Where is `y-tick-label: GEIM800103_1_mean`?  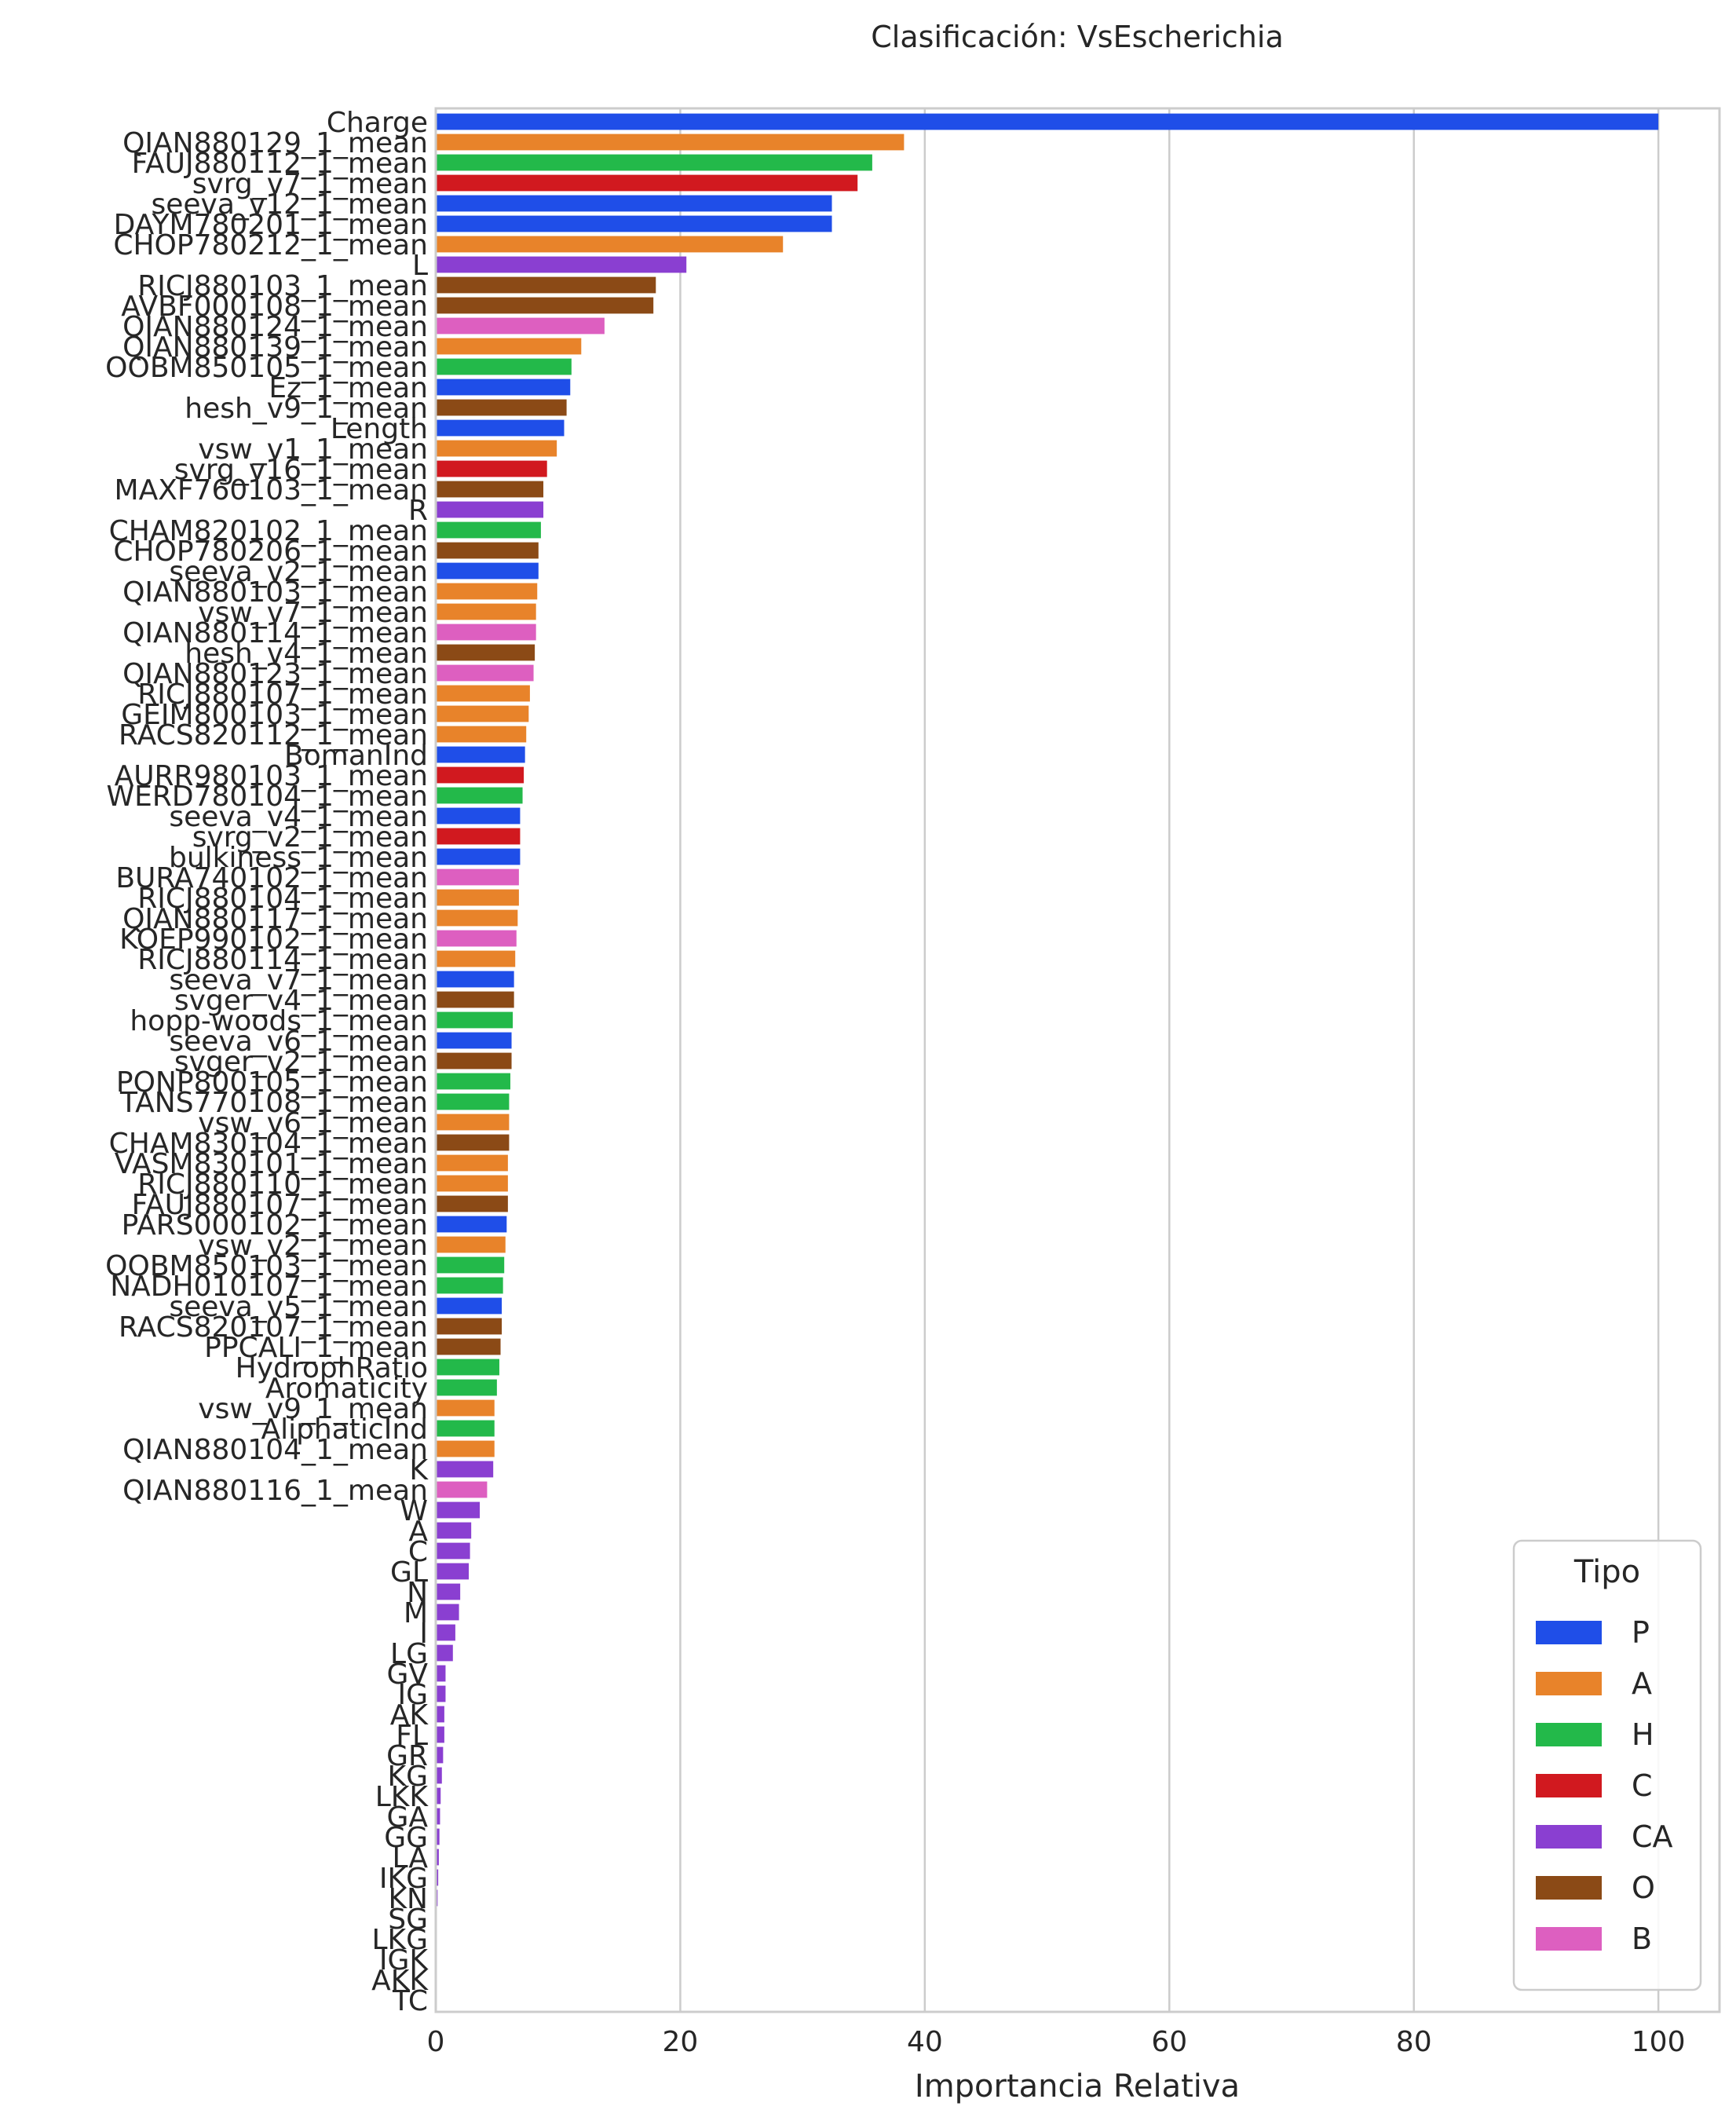 y-tick-label: GEIM800103_1_mean is located at coordinates (274, 715).